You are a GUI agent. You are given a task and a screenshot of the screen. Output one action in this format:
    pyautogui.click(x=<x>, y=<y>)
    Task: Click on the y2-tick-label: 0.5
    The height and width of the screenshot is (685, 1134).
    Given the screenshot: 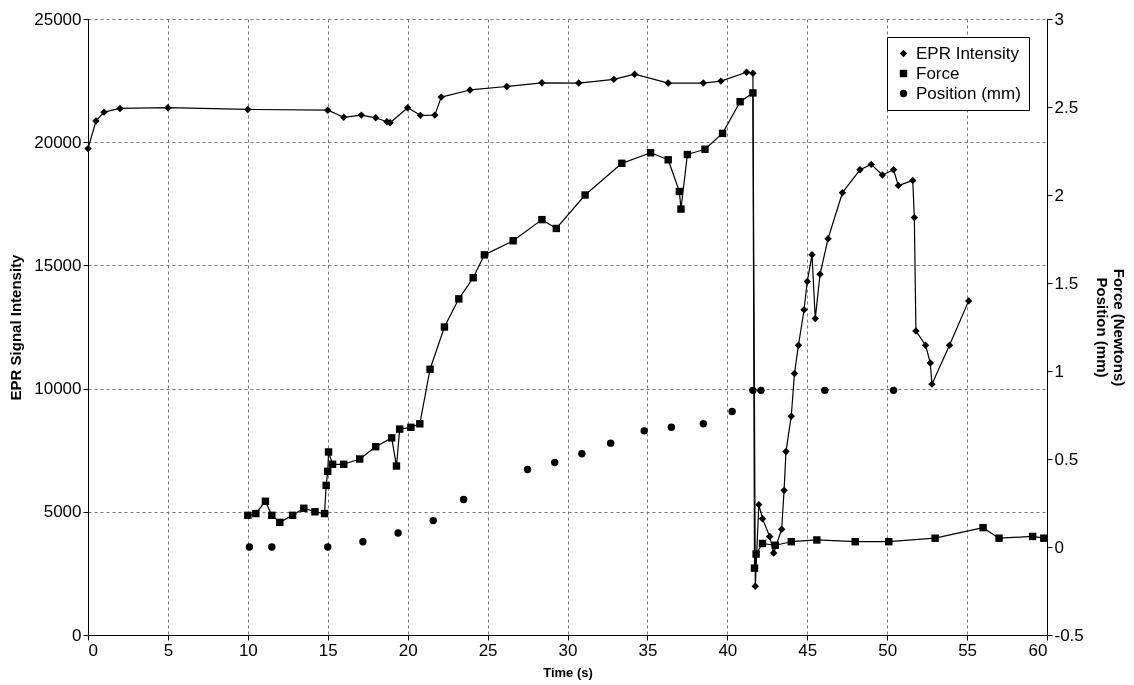 What is the action you would take?
    pyautogui.click(x=1066, y=459)
    